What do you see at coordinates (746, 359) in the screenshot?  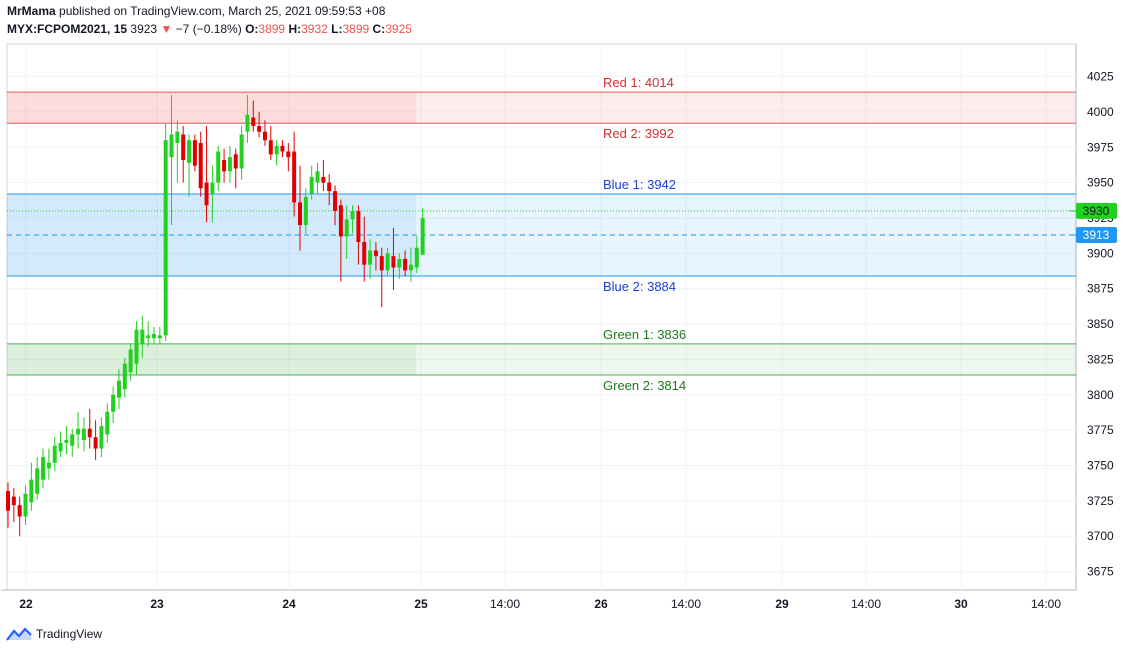 I see `green-zone-extended` at bounding box center [746, 359].